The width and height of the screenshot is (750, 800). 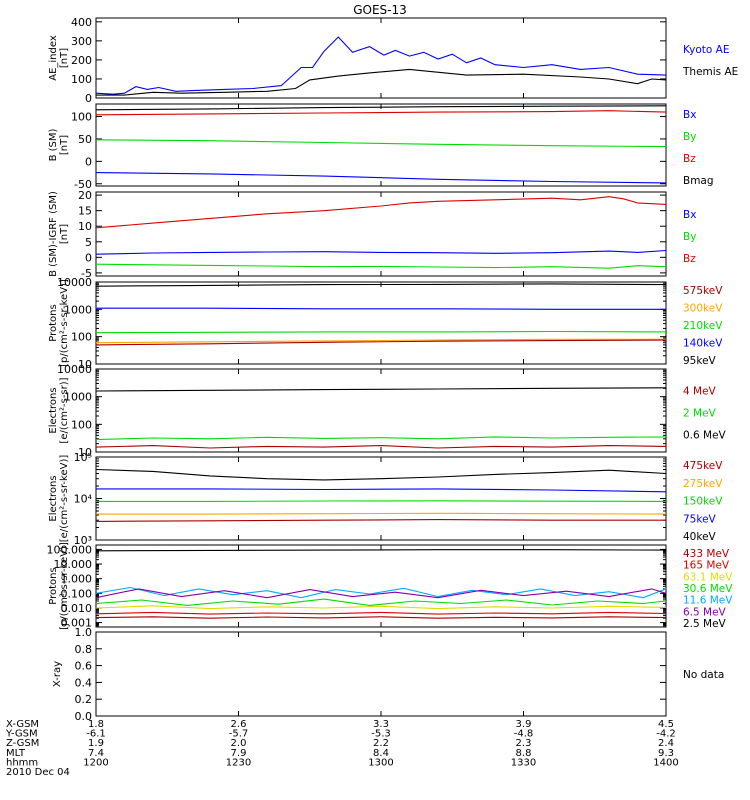 I want to click on x-row-value: -4.2, so click(x=666, y=734).